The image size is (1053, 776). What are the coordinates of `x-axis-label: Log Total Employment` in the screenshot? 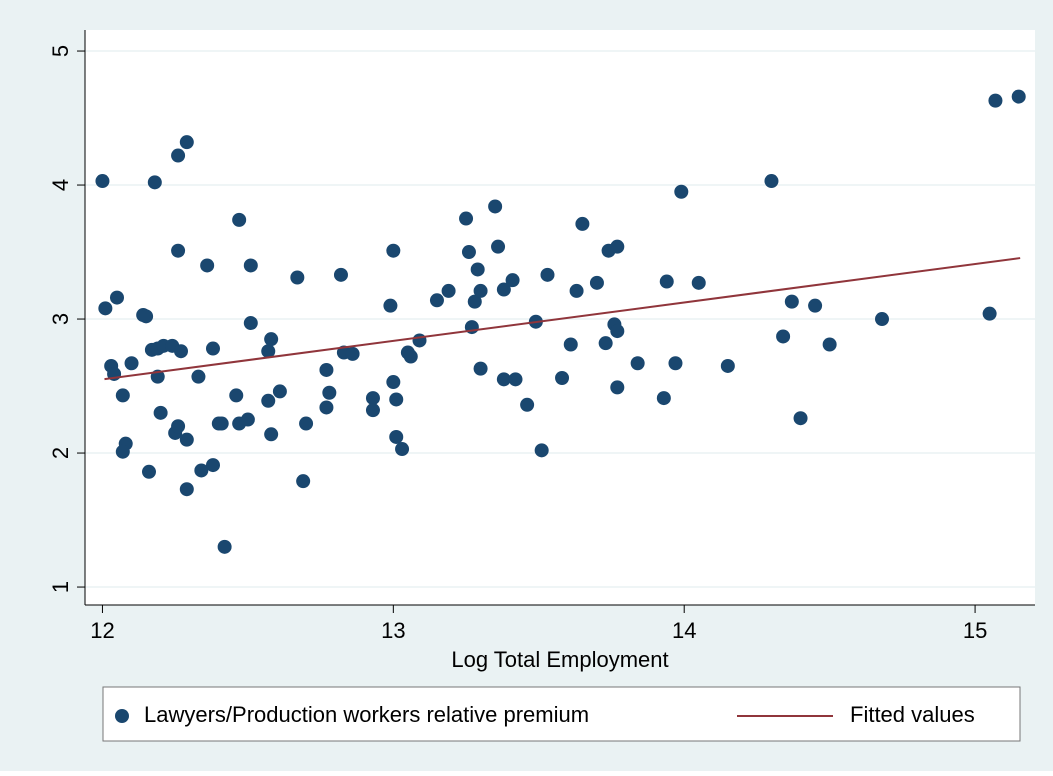 It's located at (559, 659).